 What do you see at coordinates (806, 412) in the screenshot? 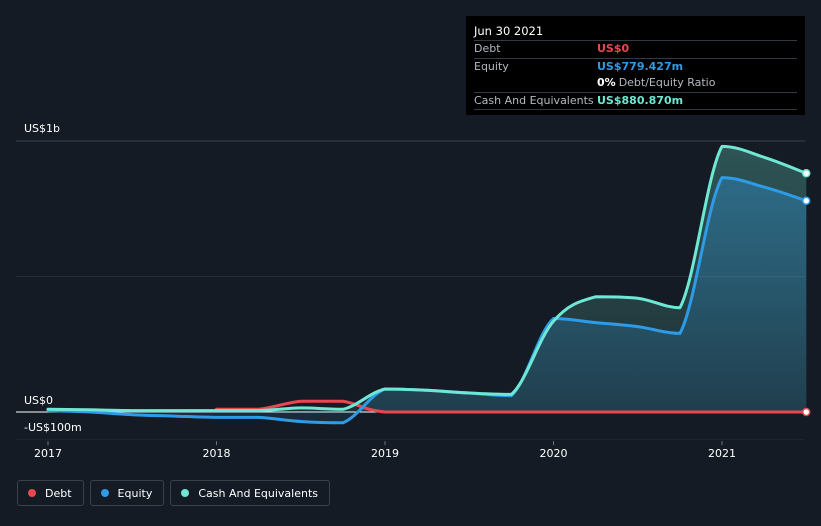
I see `end-marker-debt` at bounding box center [806, 412].